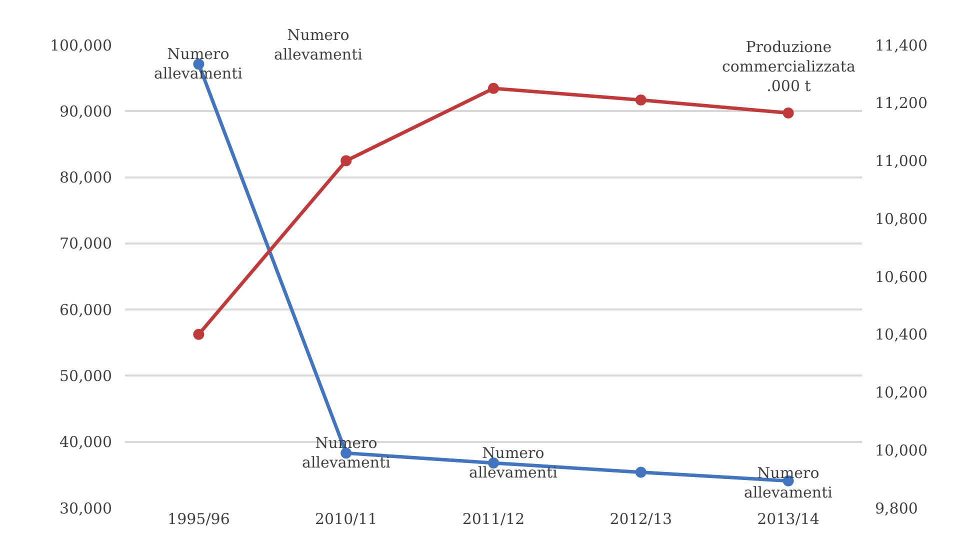  I want to click on y-tick-label: 70,000, so click(86, 243).